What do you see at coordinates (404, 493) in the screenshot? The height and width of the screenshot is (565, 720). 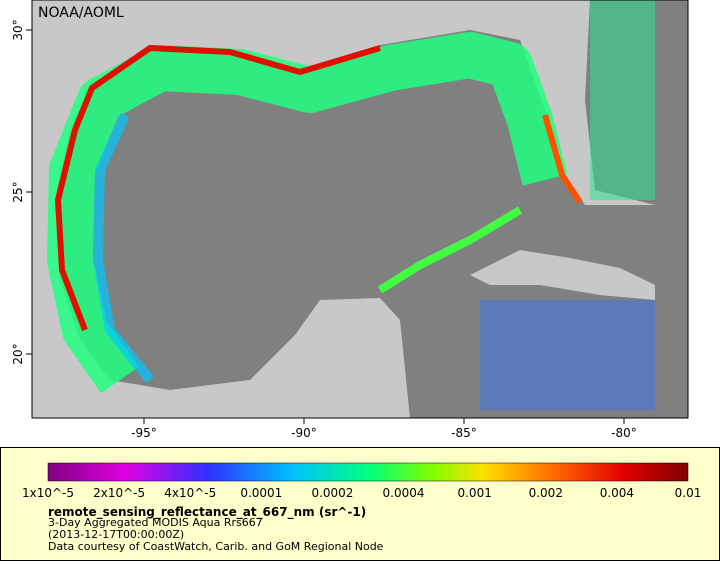 I see `colorbar-label: 0.0004` at bounding box center [404, 493].